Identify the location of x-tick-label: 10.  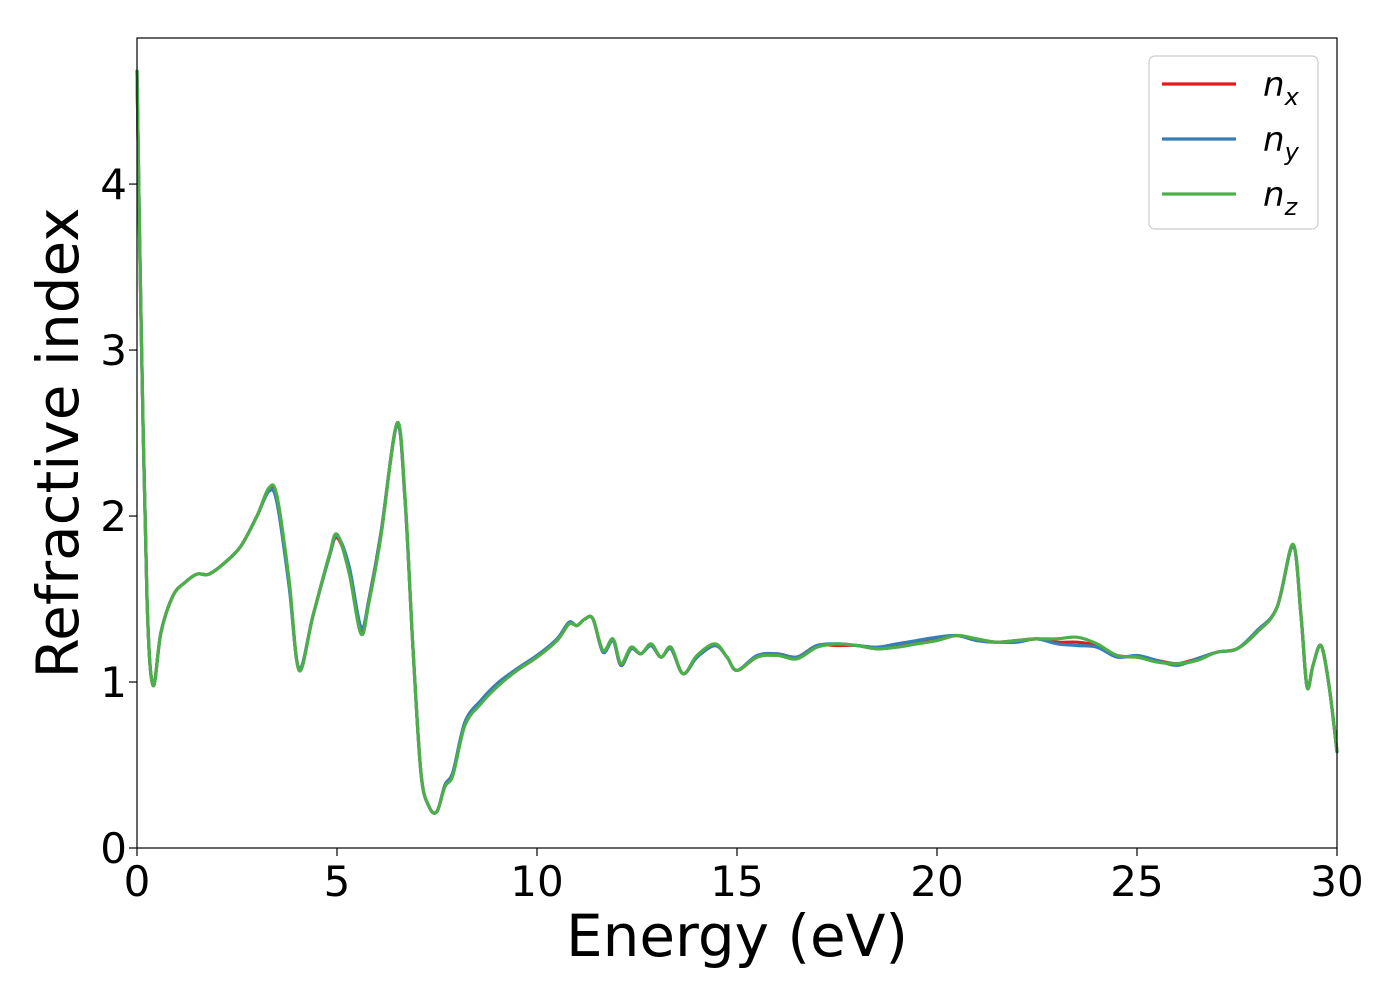
(536, 881).